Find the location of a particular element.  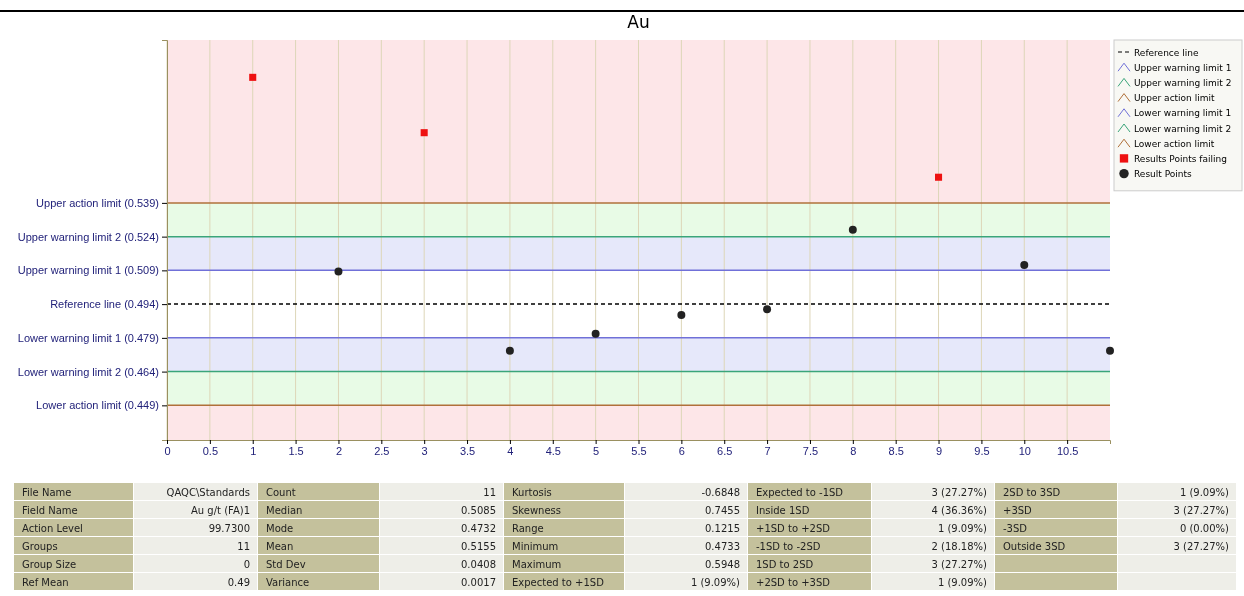

text: 99.7300 is located at coordinates (229, 528).